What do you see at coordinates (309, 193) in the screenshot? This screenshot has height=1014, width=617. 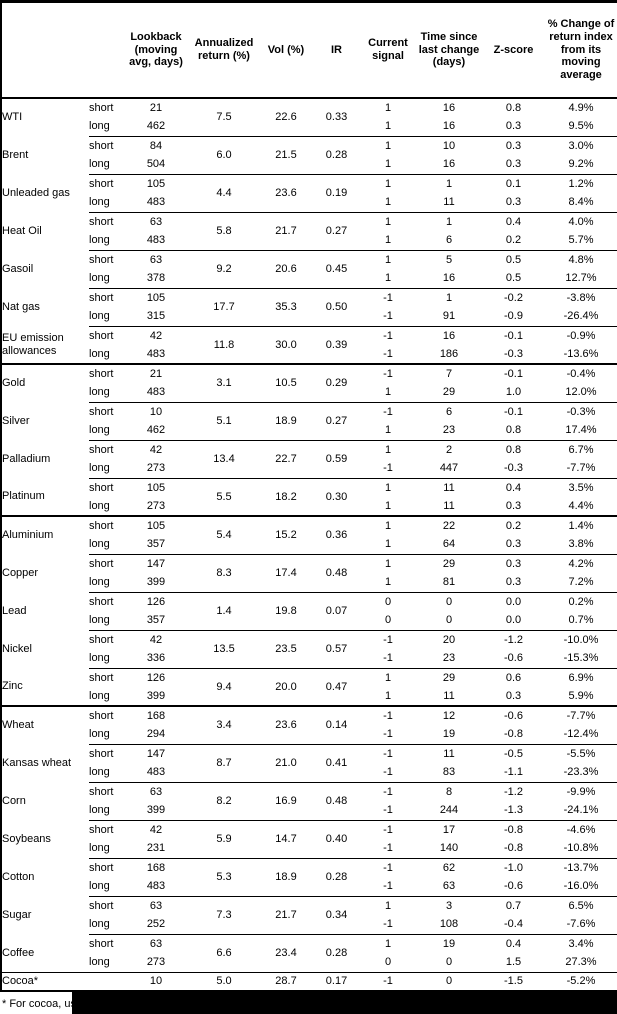 I see `commodity-row: Unleaded gas short 105 4.4 23.6 0.19 1 1 0.1 1.2%` at bounding box center [309, 193].